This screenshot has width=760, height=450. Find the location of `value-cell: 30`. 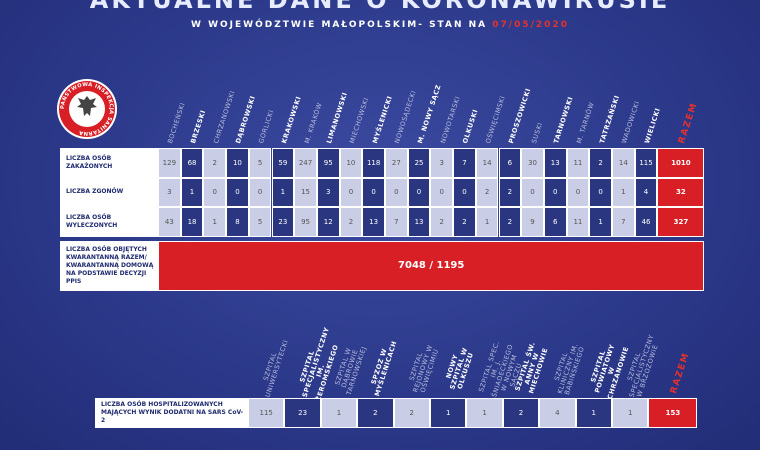

value-cell: 30 is located at coordinates (532, 163).